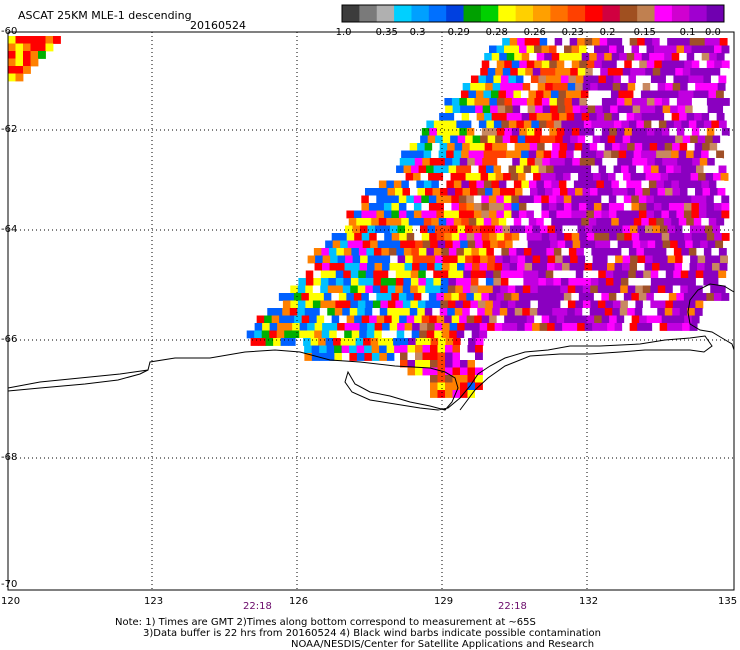 The image size is (740, 650). What do you see at coordinates (385, 32) in the screenshot?
I see `colorbar-label: -0.35` at bounding box center [385, 32].